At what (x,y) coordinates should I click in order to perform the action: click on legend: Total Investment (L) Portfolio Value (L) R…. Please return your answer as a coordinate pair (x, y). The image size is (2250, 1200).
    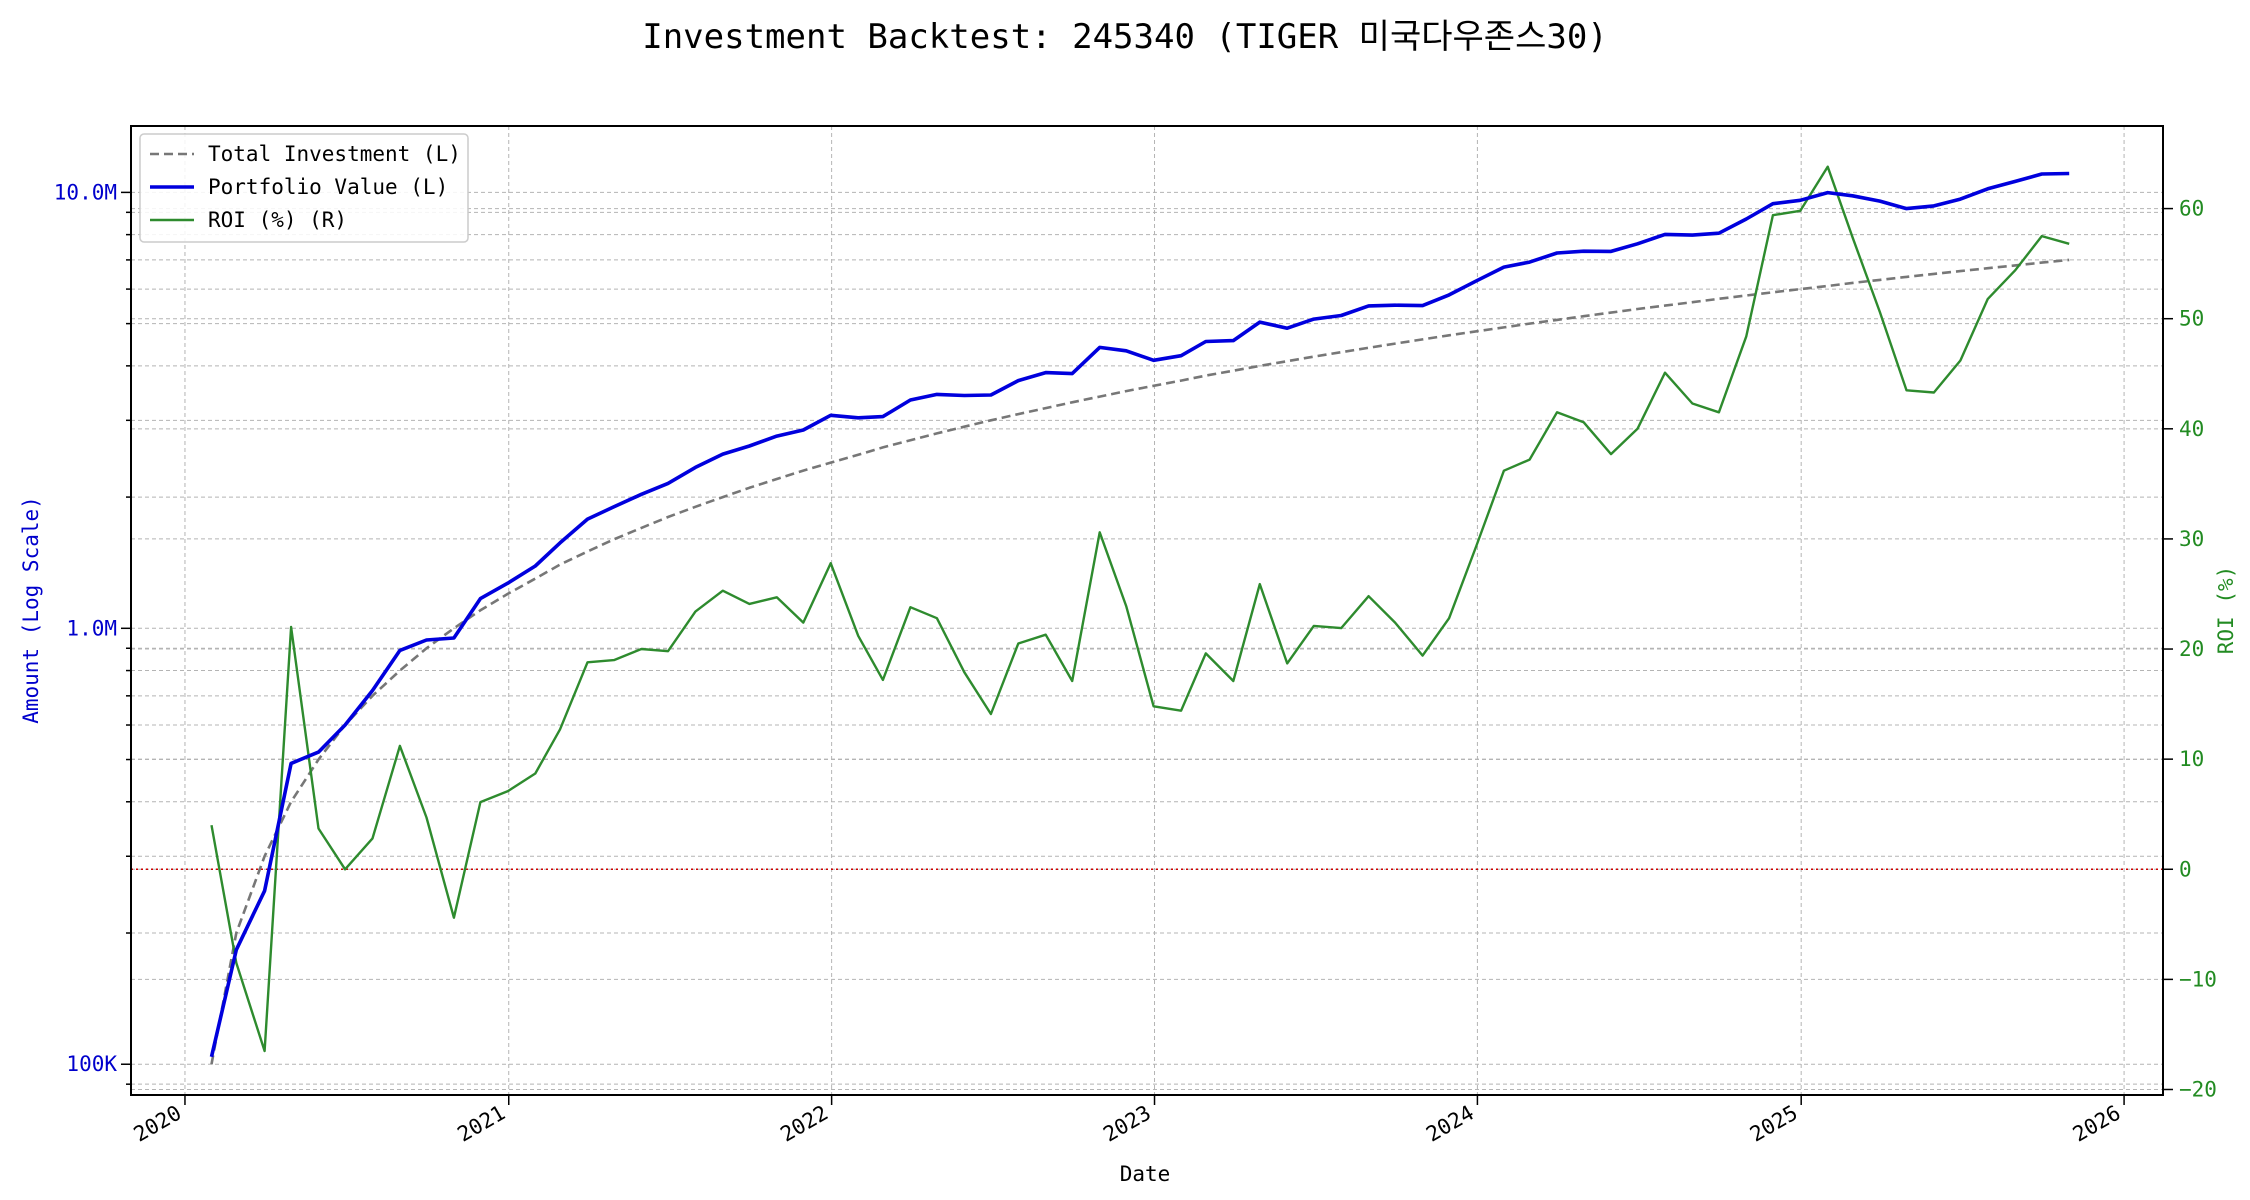
    Looking at the image, I should click on (304, 188).